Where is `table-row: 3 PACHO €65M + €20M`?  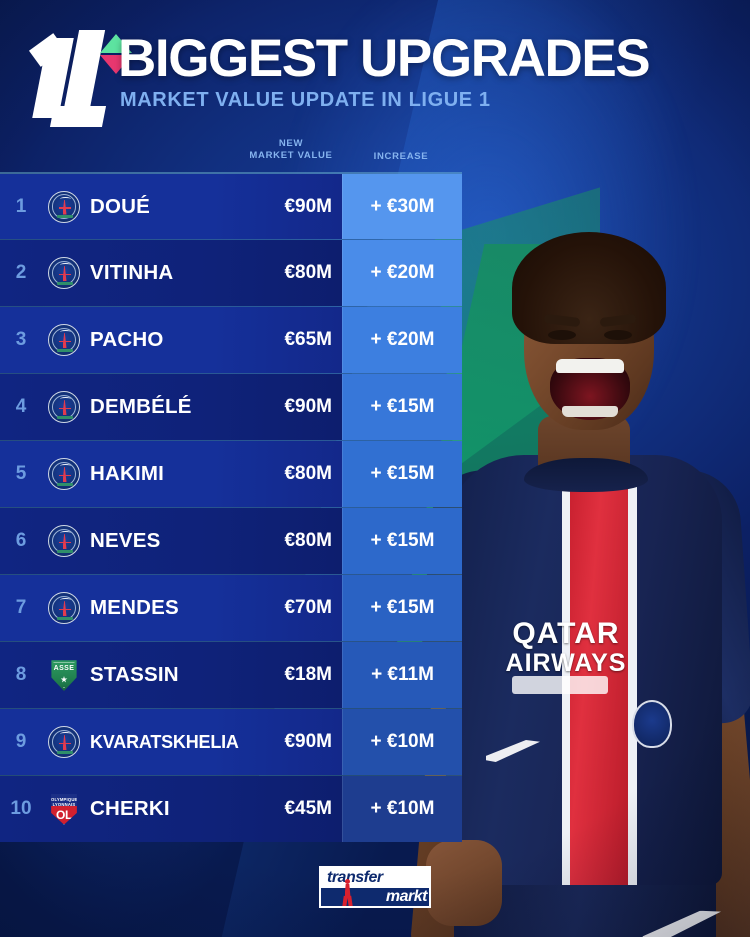 table-row: 3 PACHO €65M + €20M is located at coordinates (231, 339).